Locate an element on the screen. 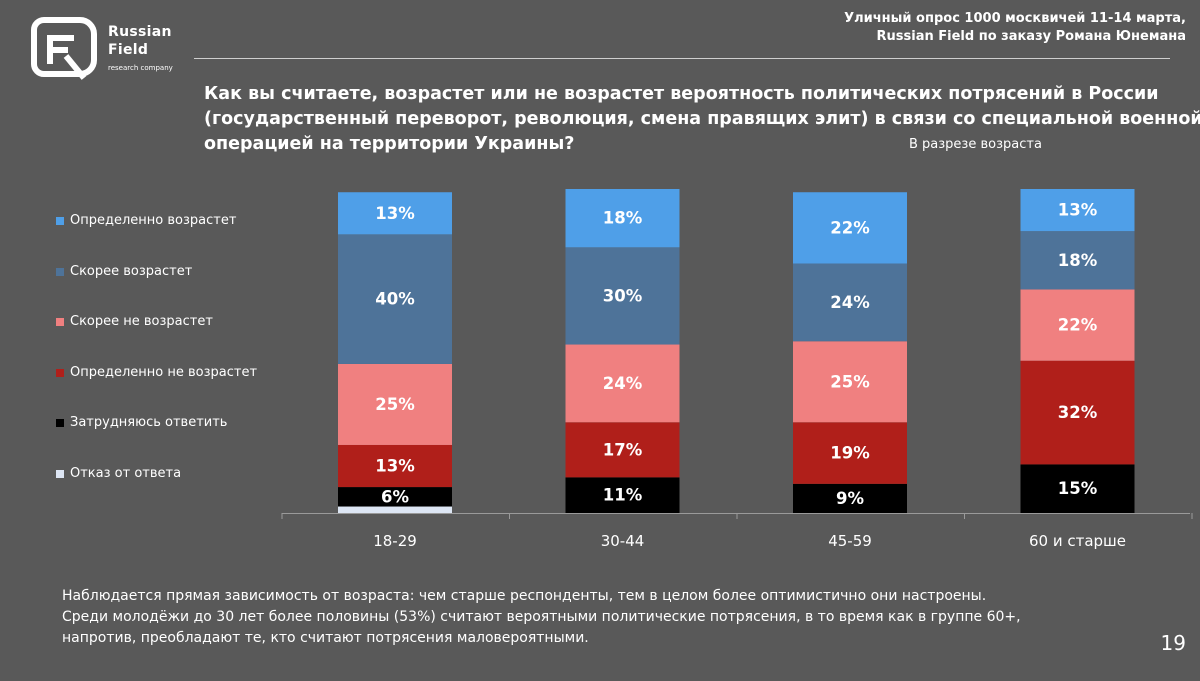 The image size is (1200, 681). category-label: 45-59 is located at coordinates (850, 541).